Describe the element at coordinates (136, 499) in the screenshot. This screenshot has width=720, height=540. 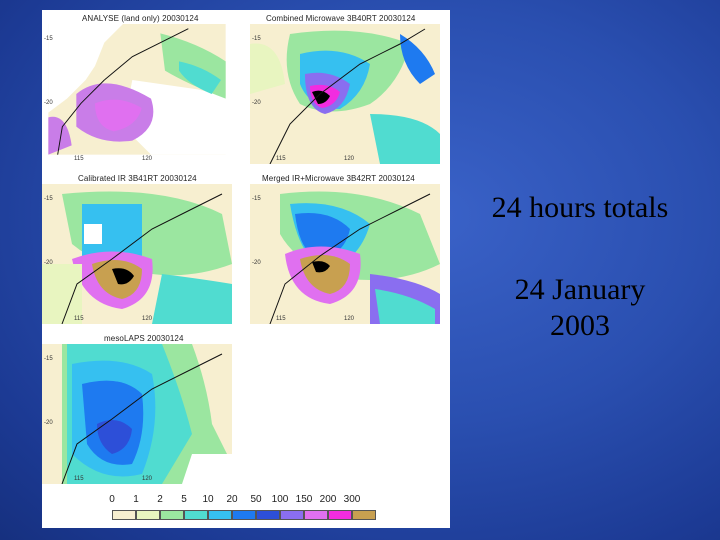
I see `colorbar-label: 1` at that location.